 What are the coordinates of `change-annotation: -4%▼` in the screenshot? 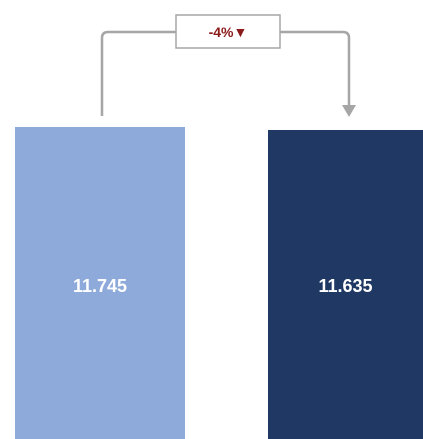 It's located at (228, 31).